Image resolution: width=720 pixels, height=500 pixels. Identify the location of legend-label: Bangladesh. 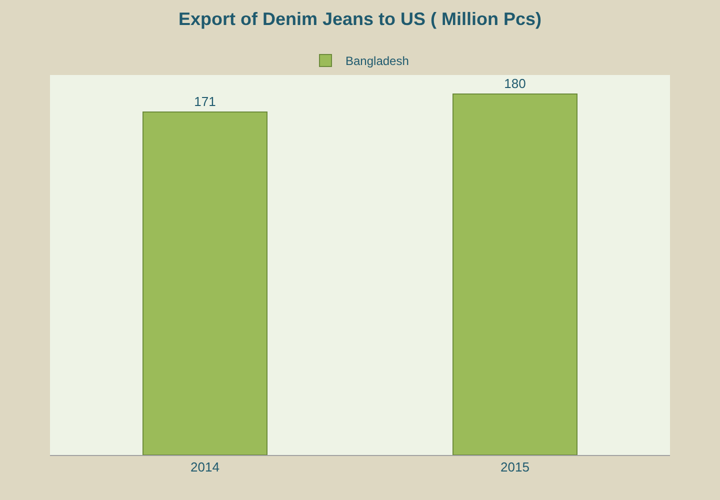
(377, 61).